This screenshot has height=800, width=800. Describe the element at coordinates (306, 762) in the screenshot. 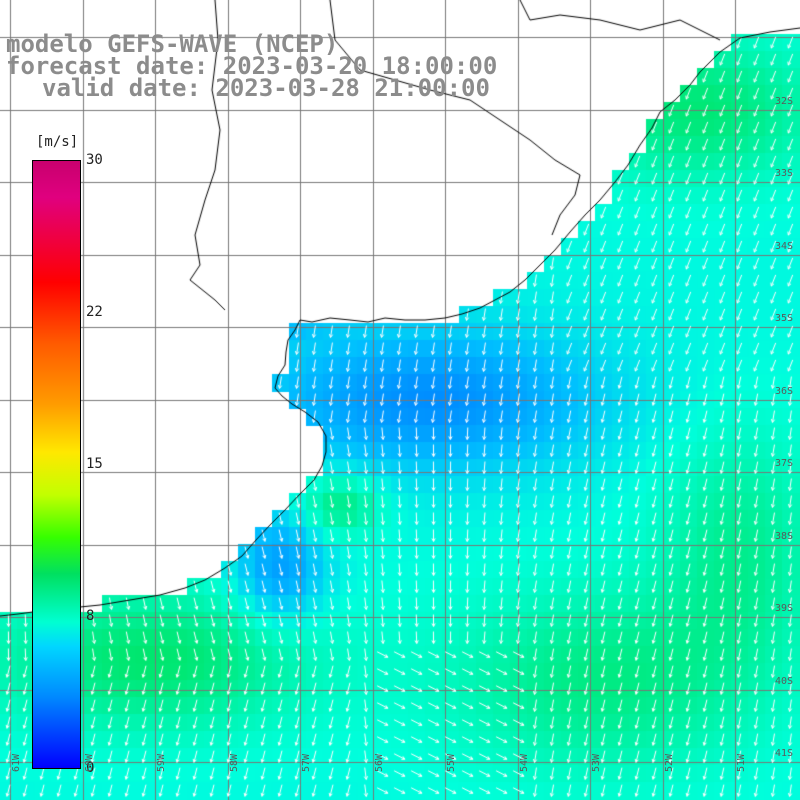

I see `lon-label-57w: 57W` at that location.